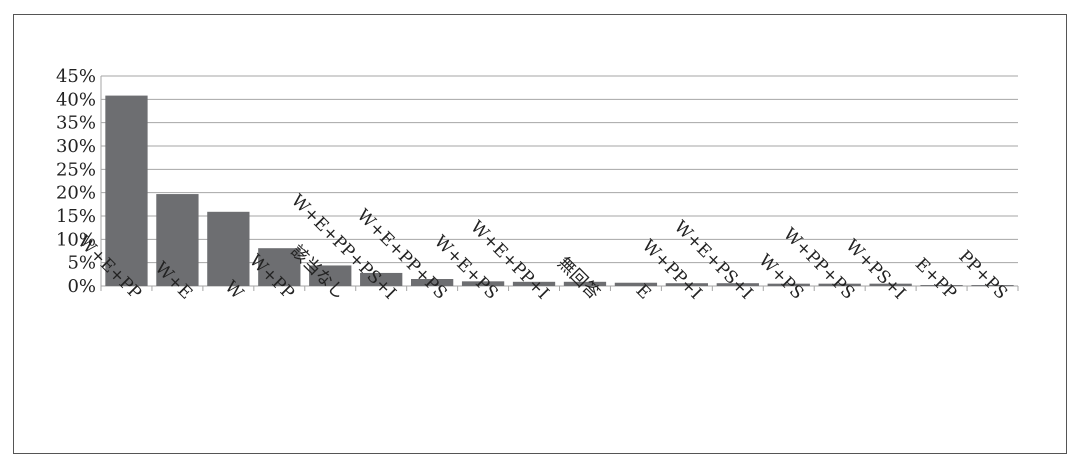 This screenshot has height=460, width=1081. What do you see at coordinates (76, 193) in the screenshot?
I see `y-tick-label: 20%` at bounding box center [76, 193].